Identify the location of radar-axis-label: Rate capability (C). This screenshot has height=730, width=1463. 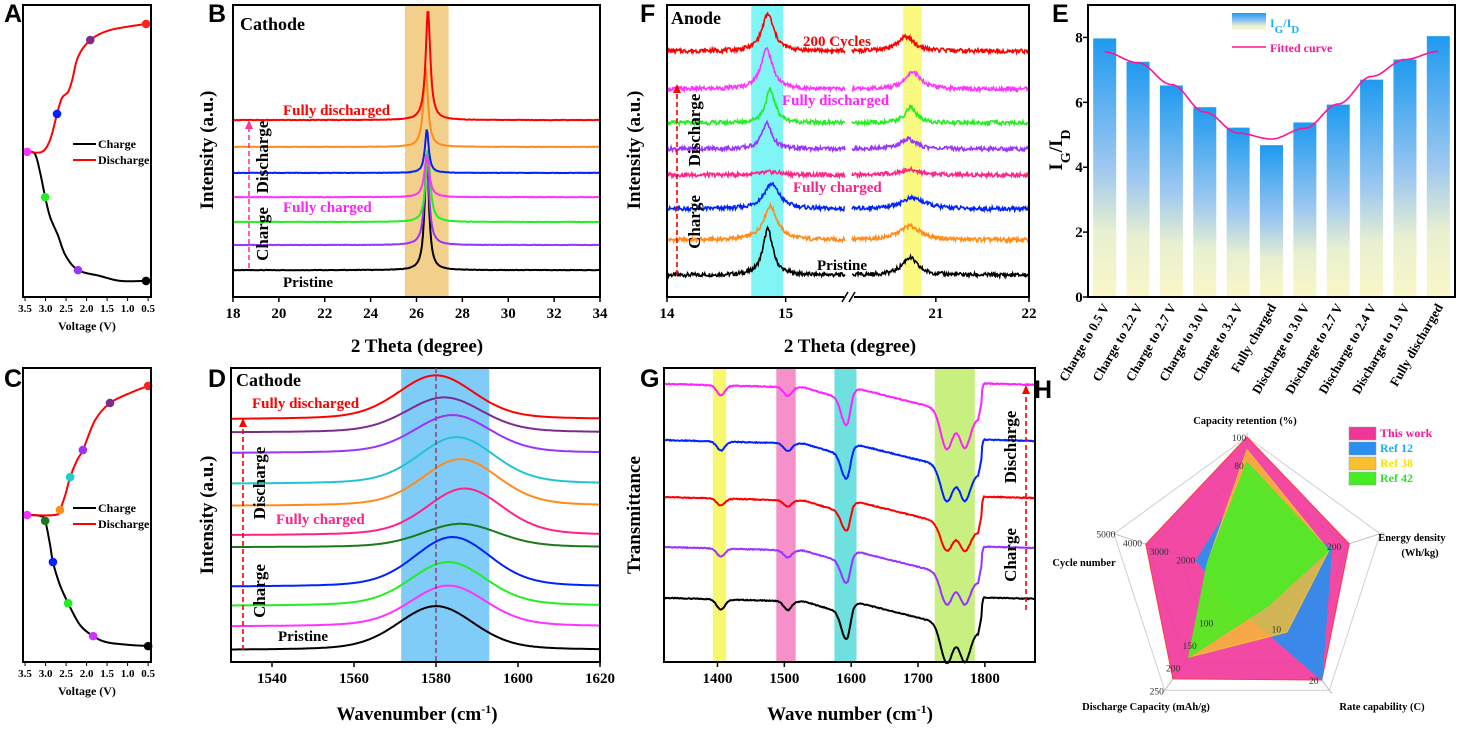
(1382, 707).